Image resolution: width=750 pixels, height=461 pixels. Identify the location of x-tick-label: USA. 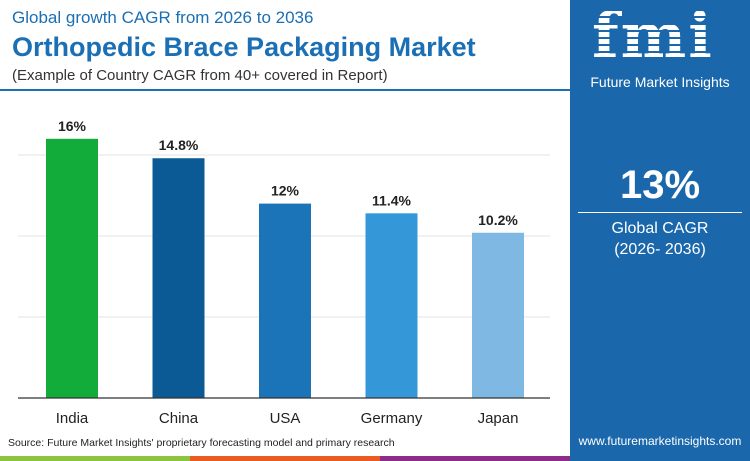
(285, 418).